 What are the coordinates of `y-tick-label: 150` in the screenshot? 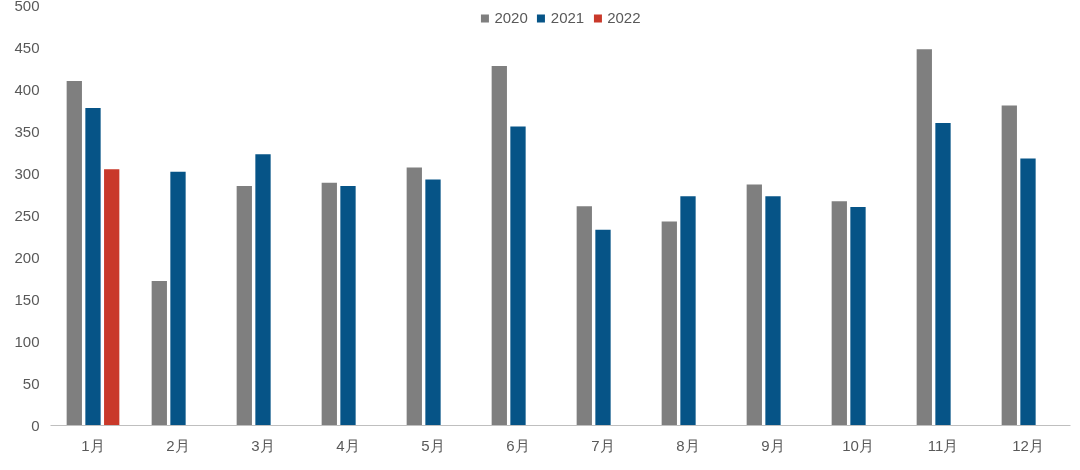 It's located at (27, 299).